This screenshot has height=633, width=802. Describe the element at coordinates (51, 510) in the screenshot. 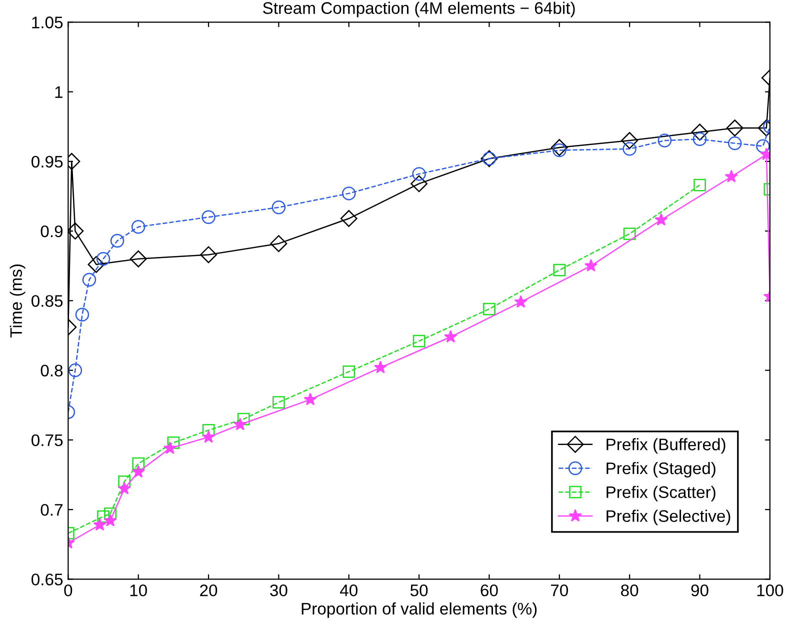

I see `y-tick-label: 0.7` at that location.